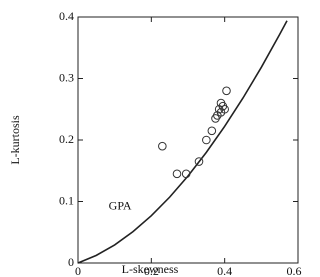 Image resolution: width=320 pixels, height=277 pixels. I want to click on x-tick-label: 0.2, so click(151, 270).